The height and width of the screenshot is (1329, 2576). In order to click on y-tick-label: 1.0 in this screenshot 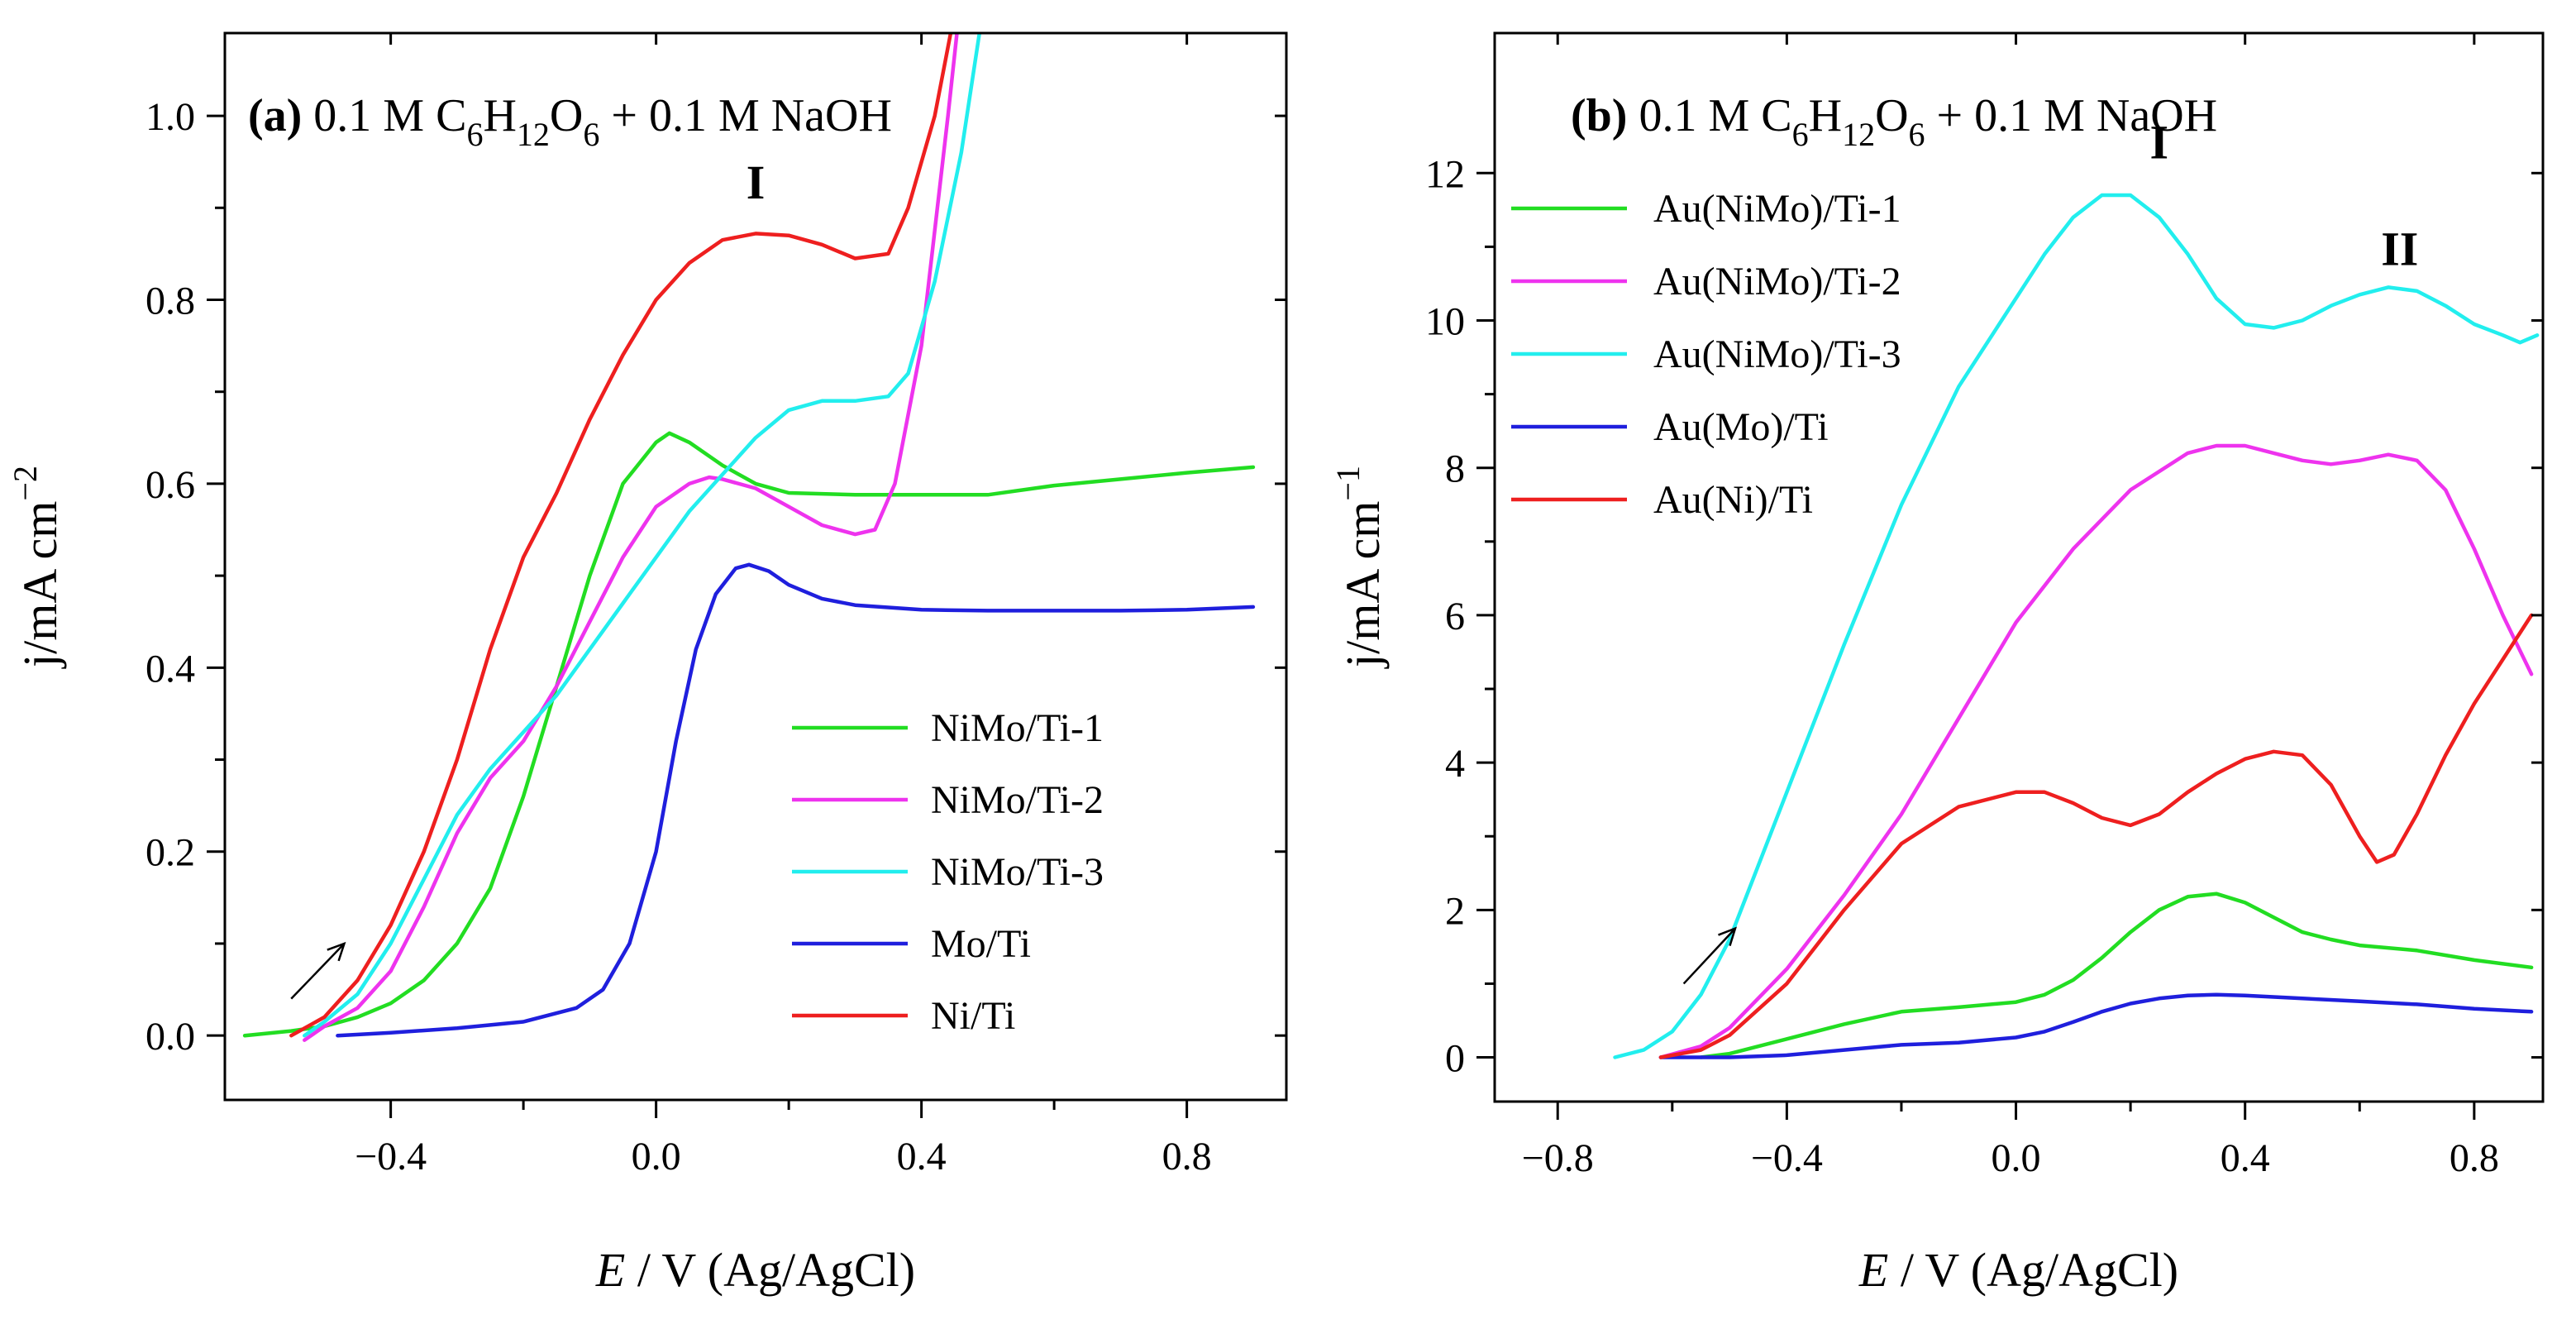, I will do `click(170, 117)`.